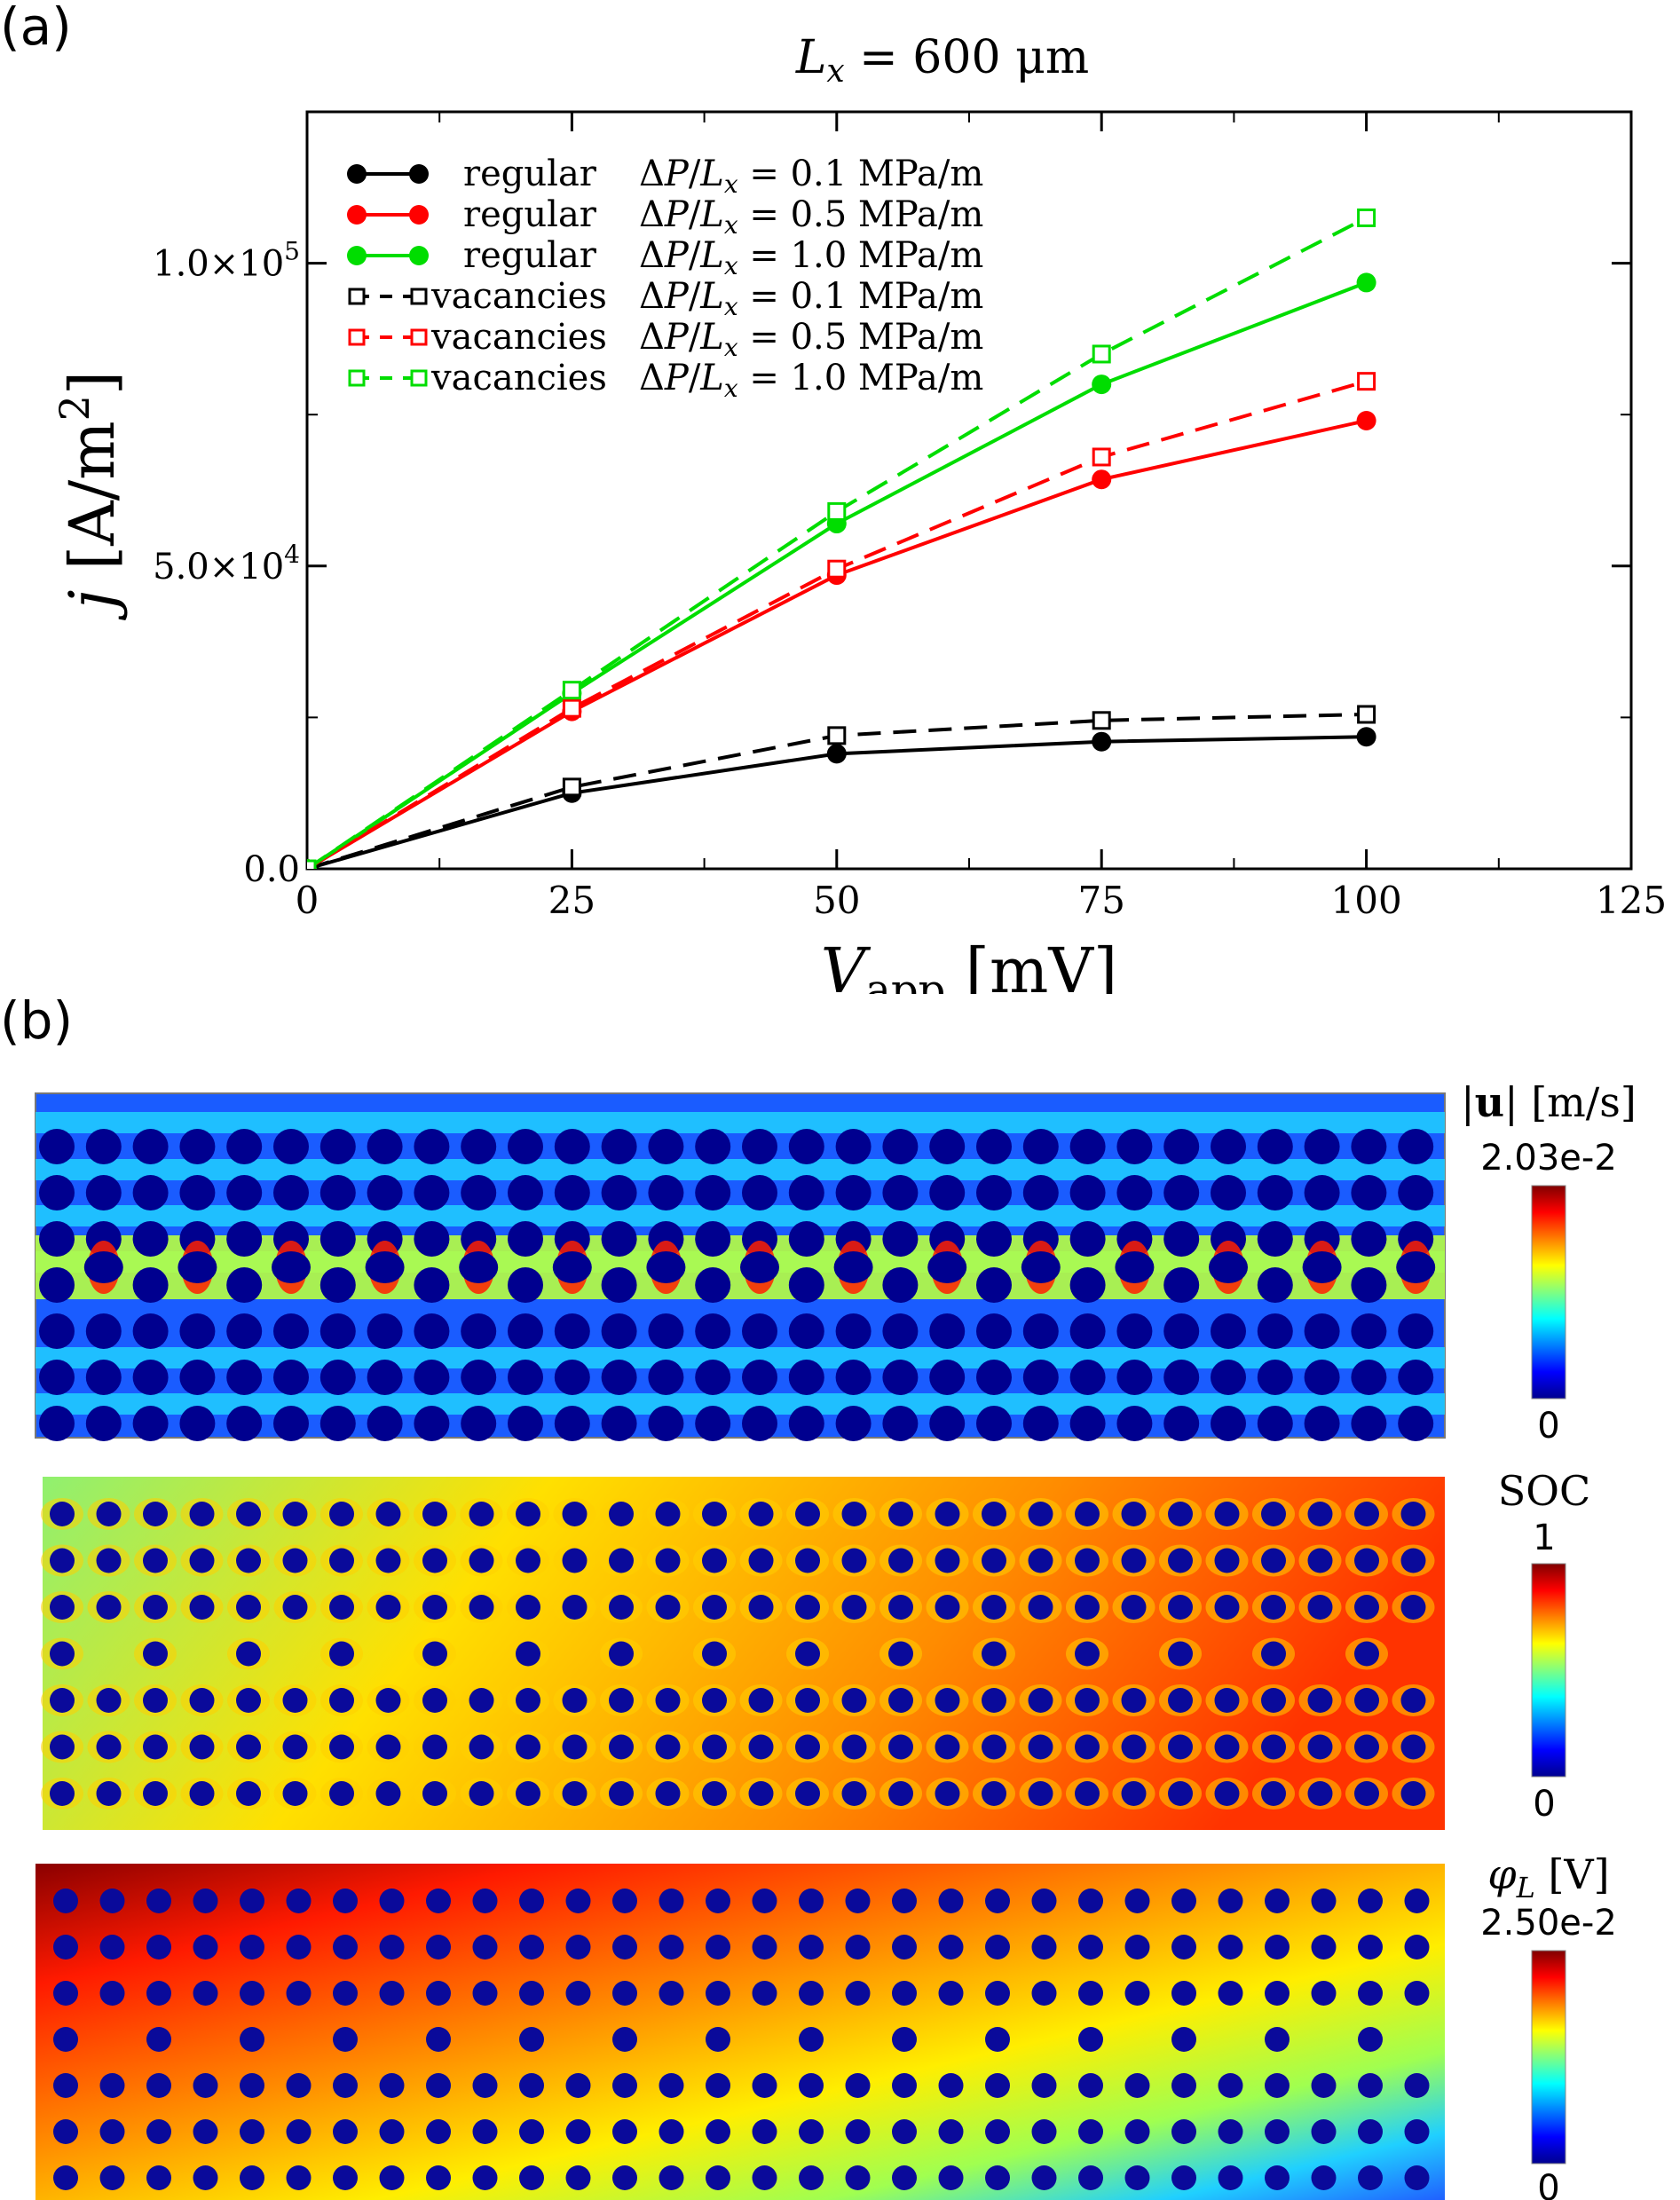 This screenshot has width=1680, height=2200. Describe the element at coordinates (1548, 1292) in the screenshot. I see `colorbar-velocity-bar` at that location.